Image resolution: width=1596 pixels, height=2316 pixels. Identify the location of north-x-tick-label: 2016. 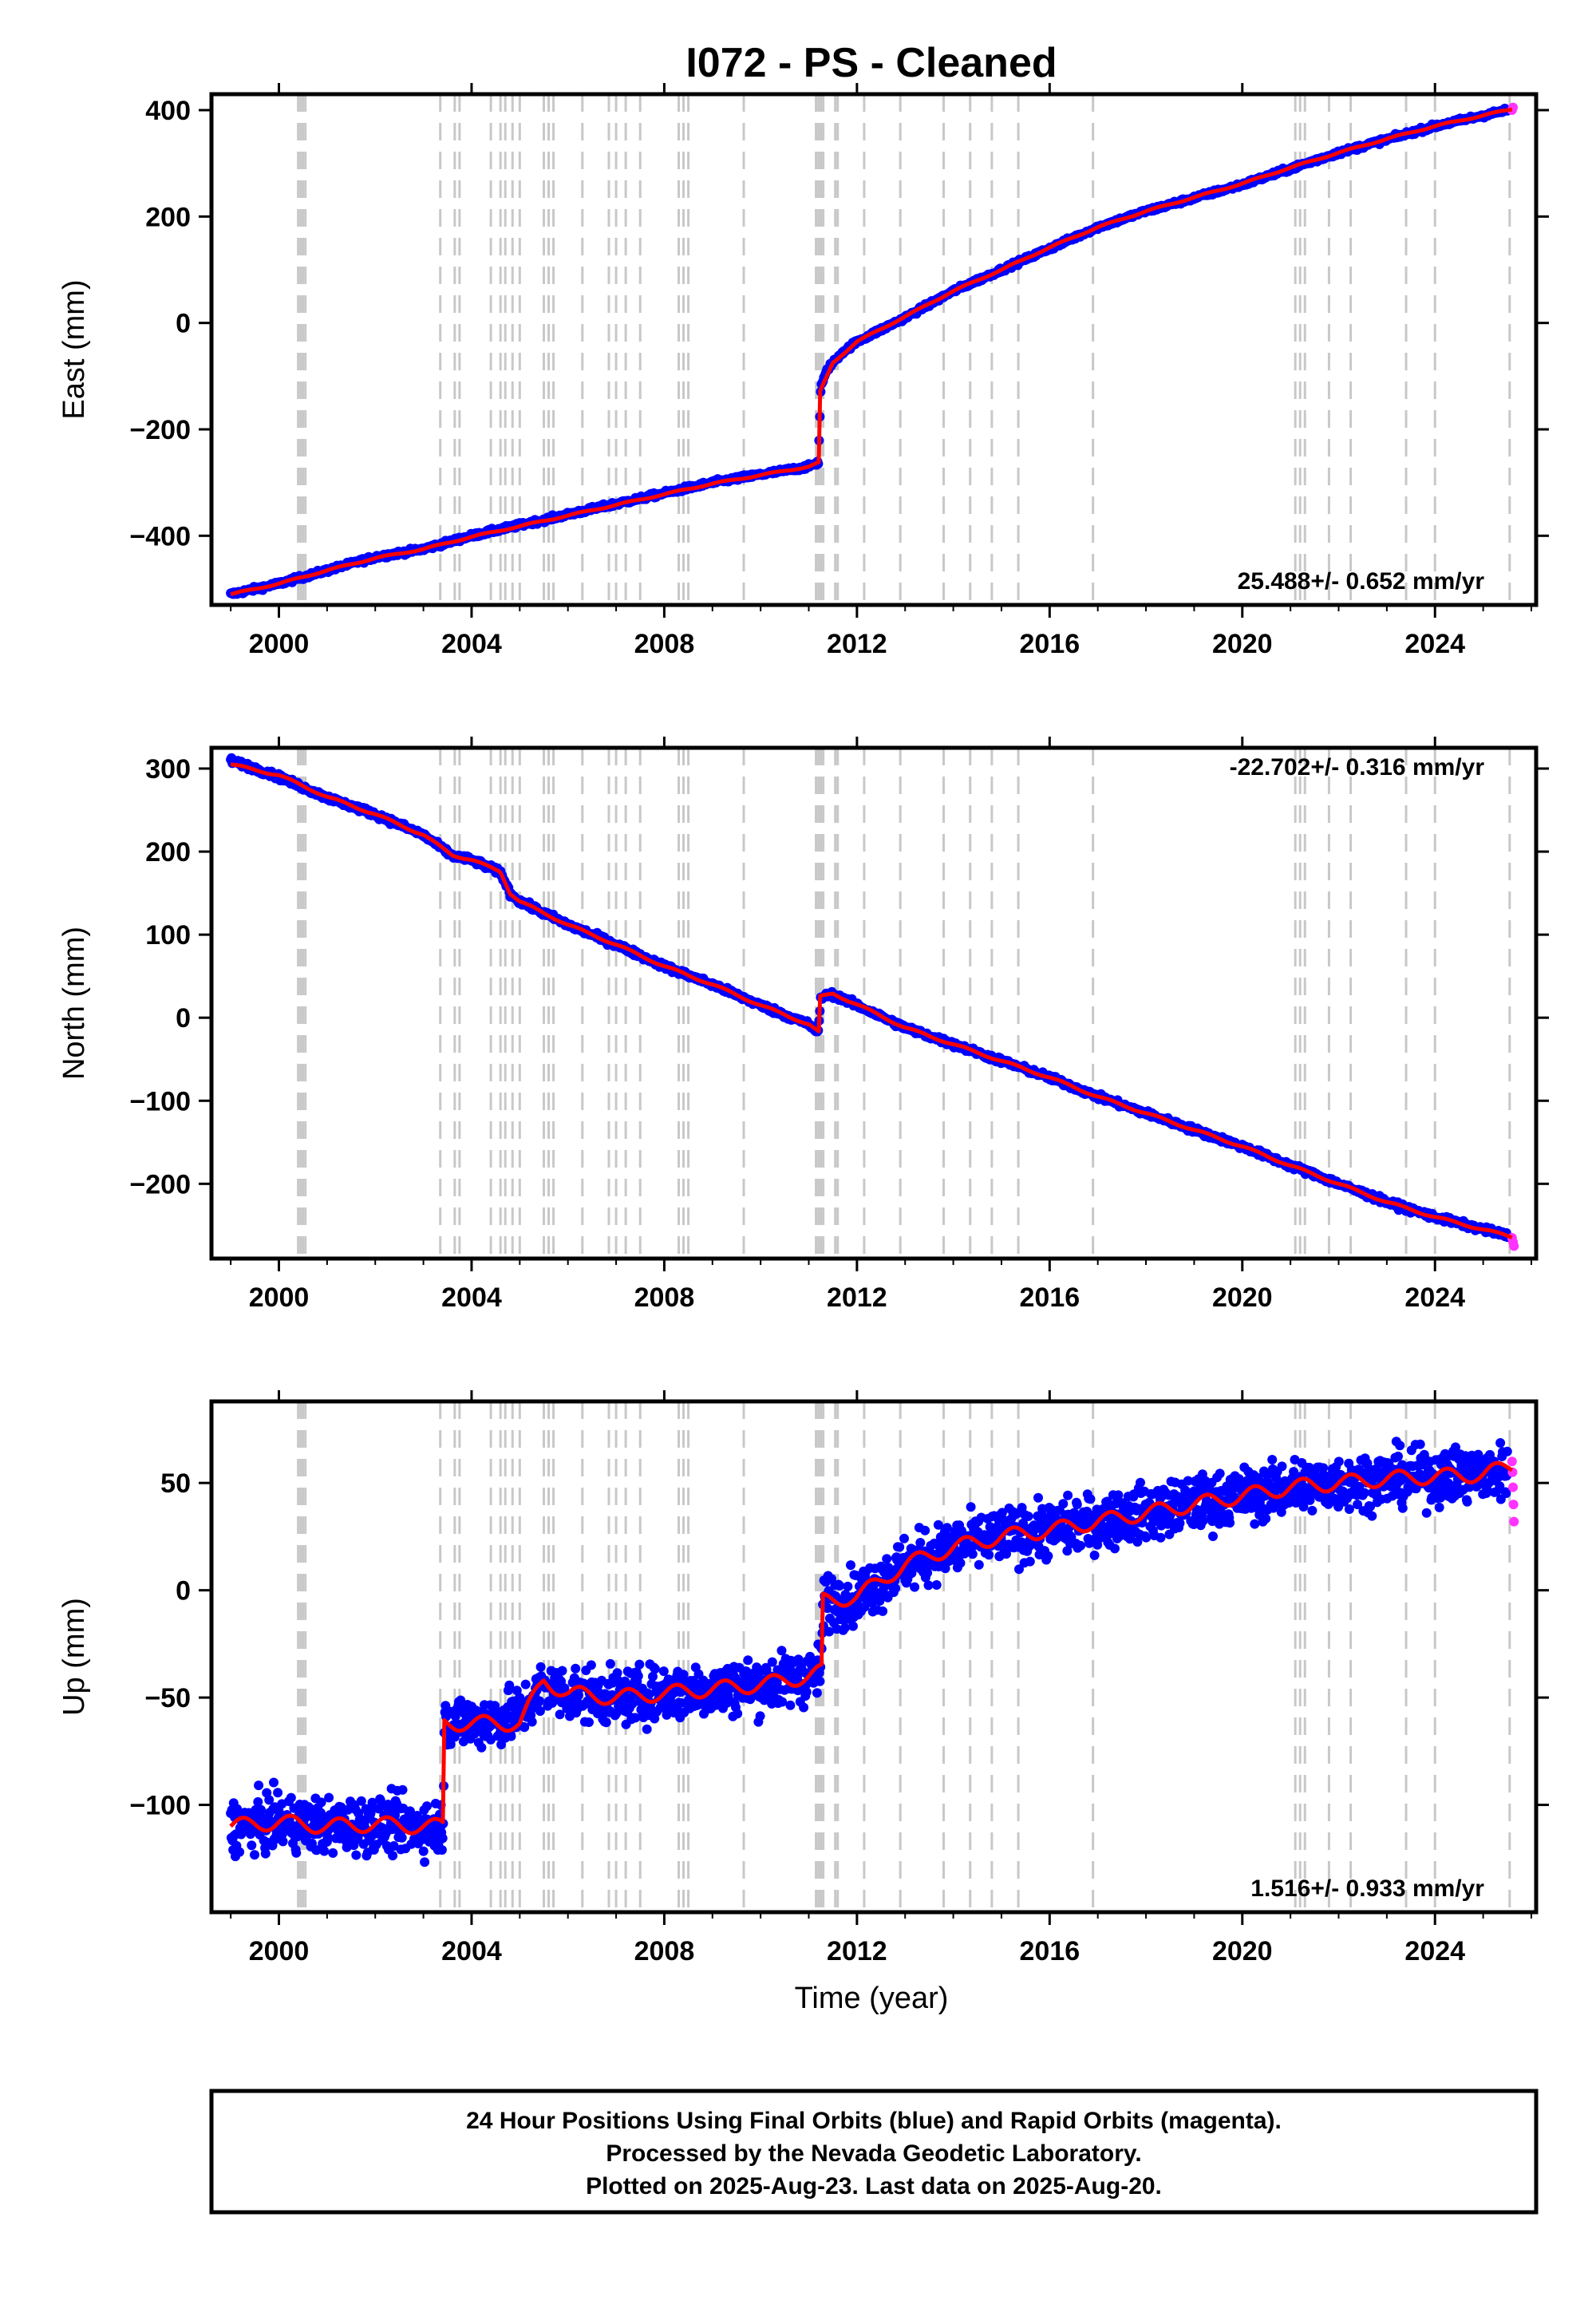
(1050, 1297).